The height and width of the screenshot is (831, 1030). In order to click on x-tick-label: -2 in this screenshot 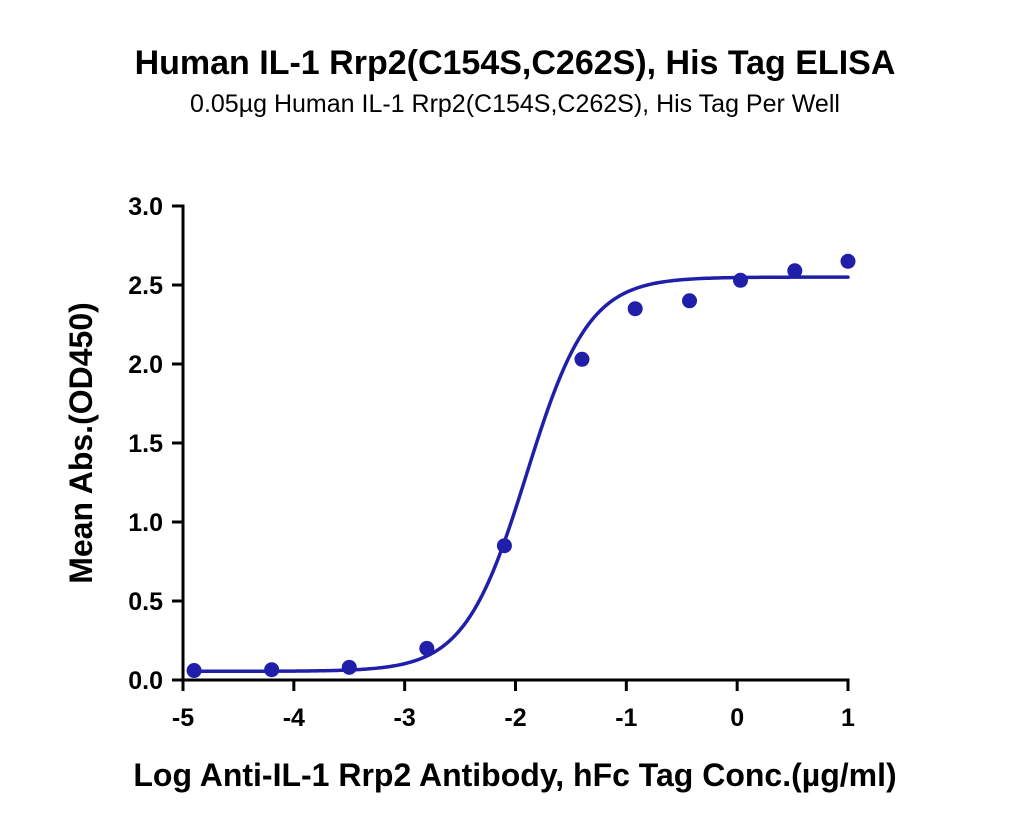, I will do `click(515, 718)`.